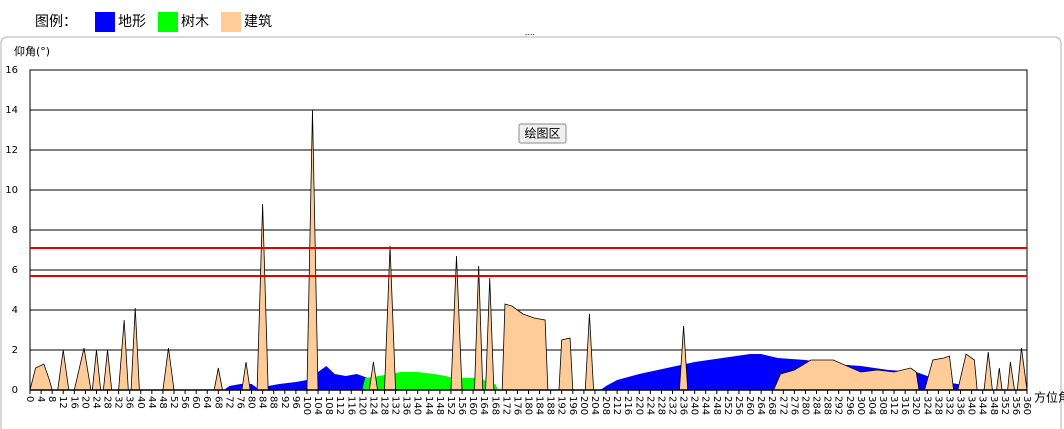 Image resolution: width=1064 pixels, height=429 pixels. What do you see at coordinates (217, 402) in the screenshot?
I see `x-tick-label: 68` at bounding box center [217, 402].